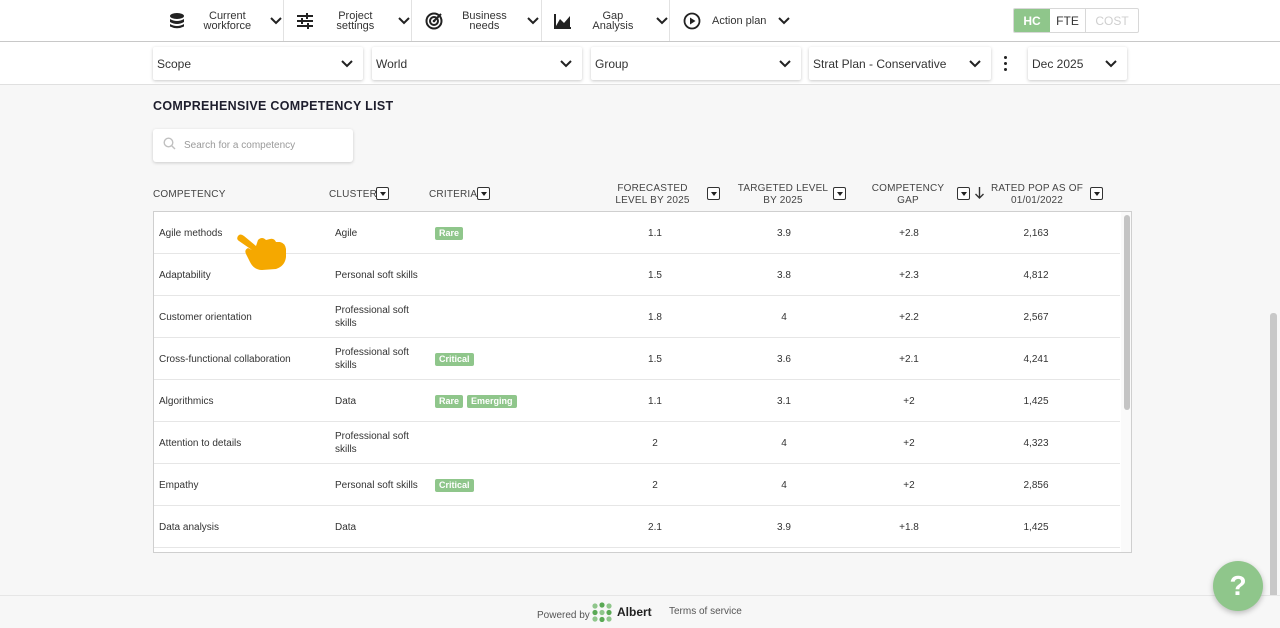  I want to click on help-button: ?, so click(1238, 586).